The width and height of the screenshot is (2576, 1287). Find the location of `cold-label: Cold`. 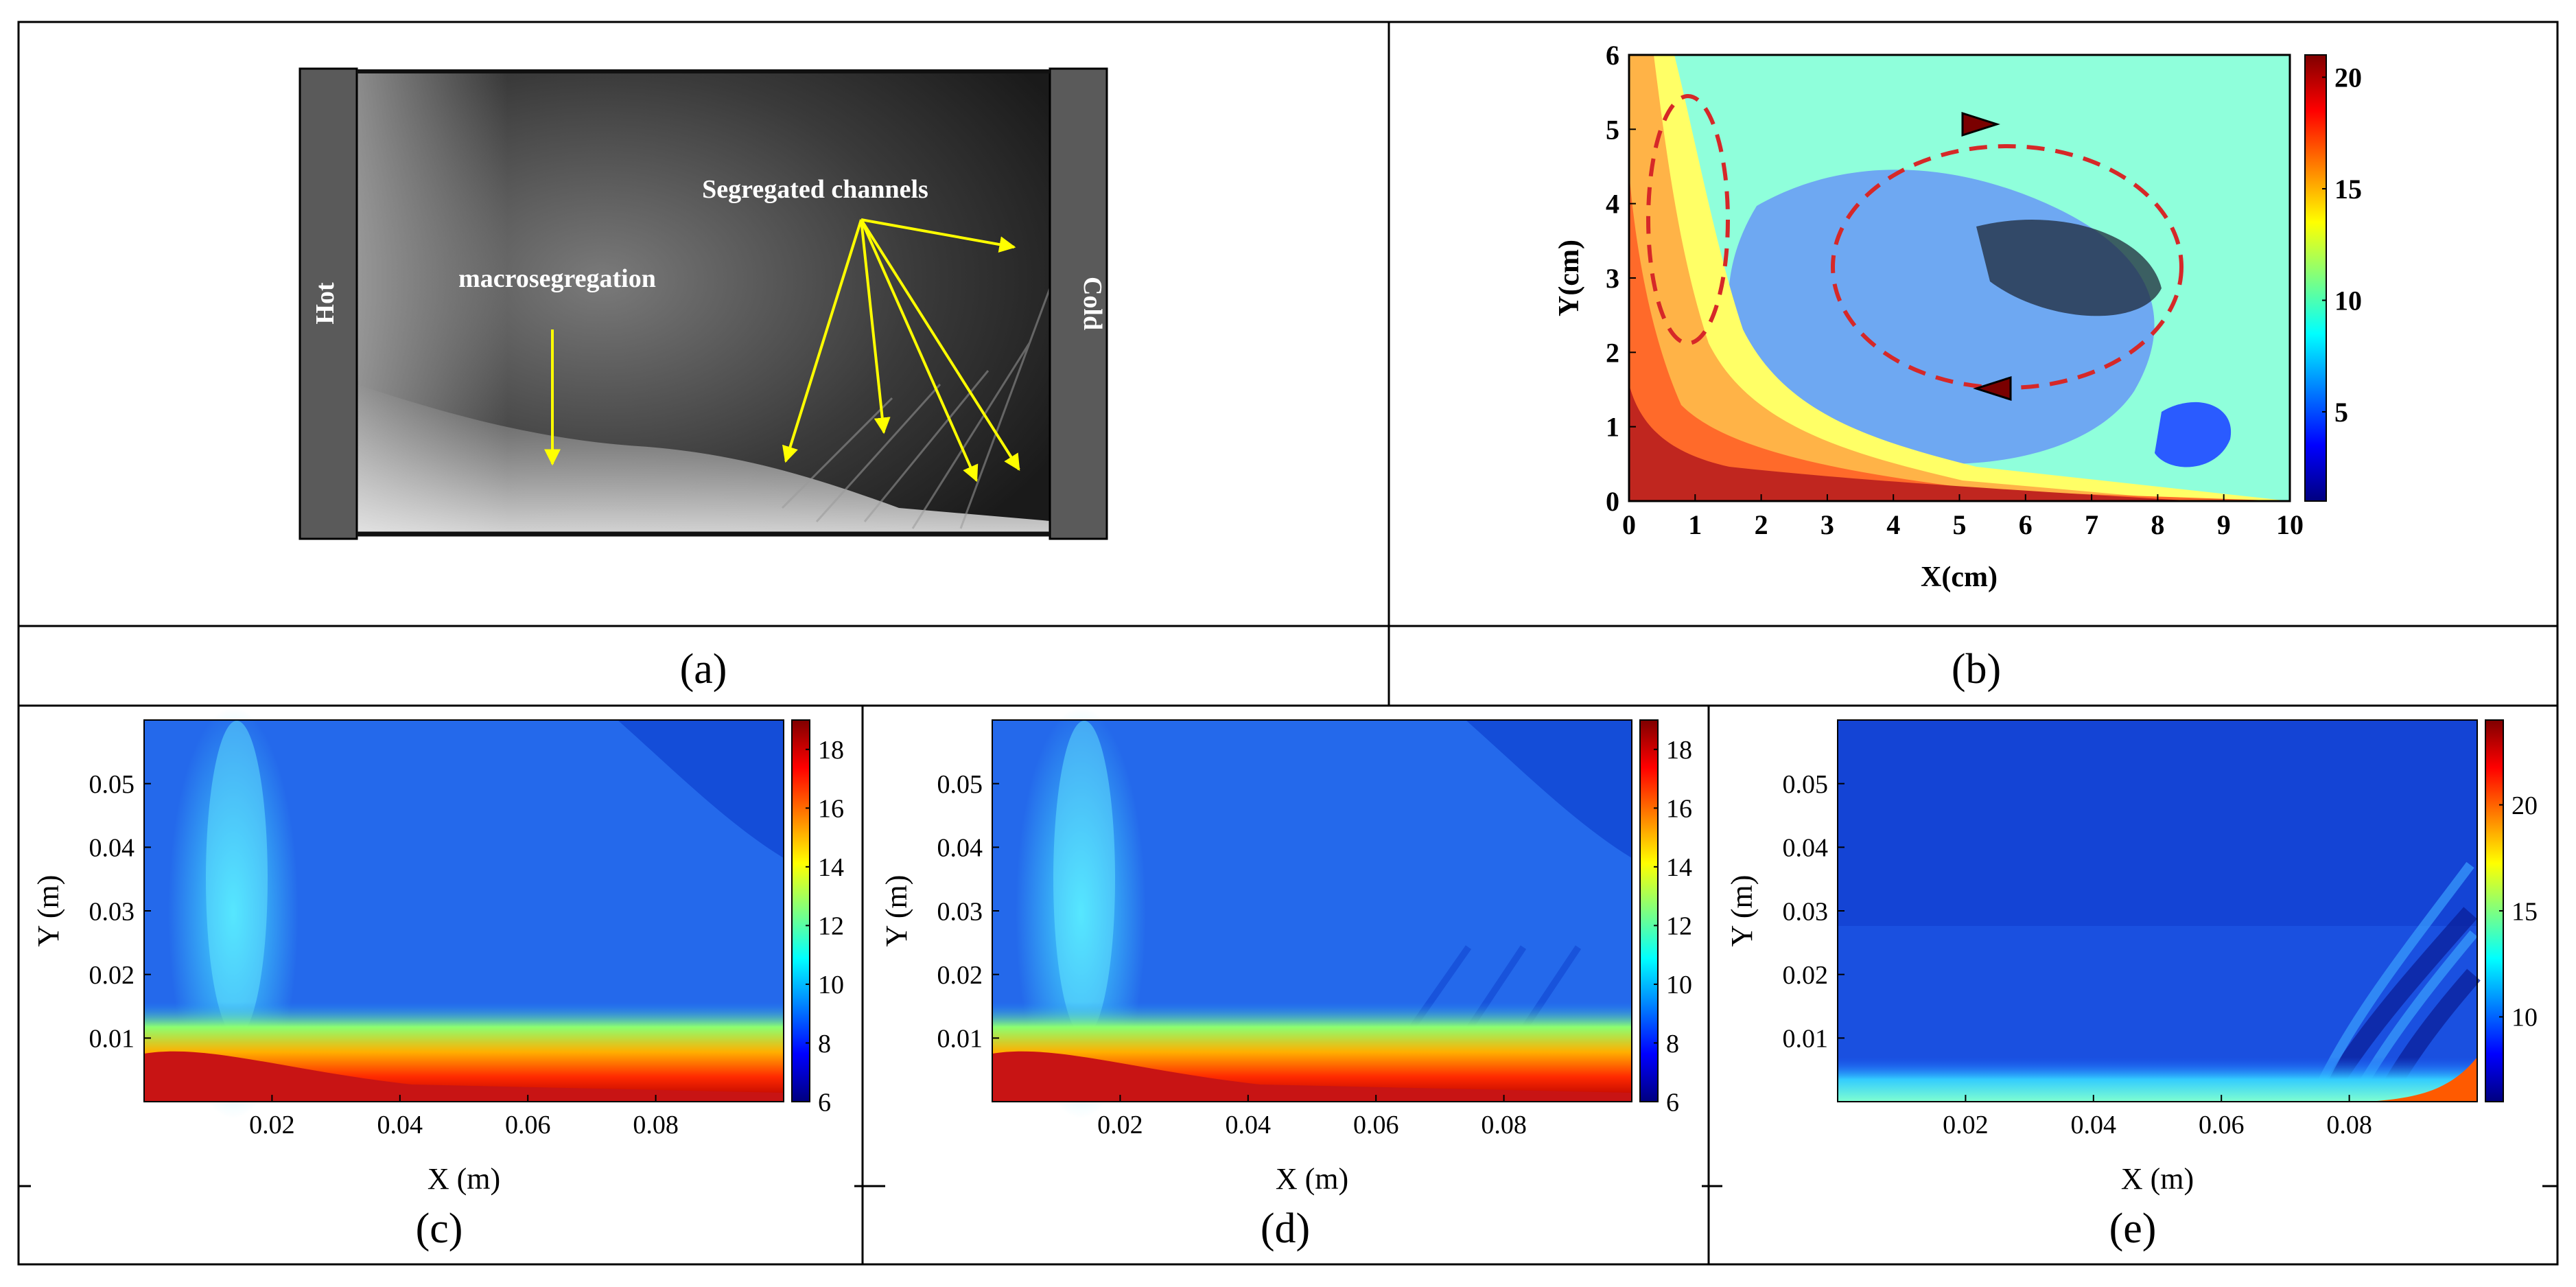

cold-label: Cold is located at coordinates (1092, 303).